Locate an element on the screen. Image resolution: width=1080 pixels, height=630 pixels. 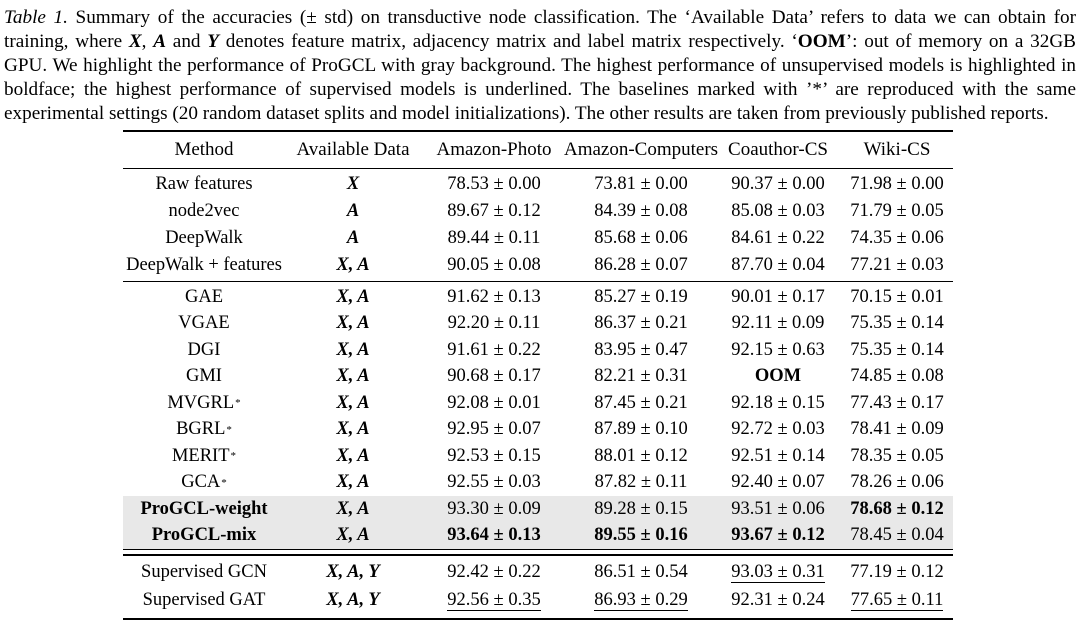
bottom-rule is located at coordinates (538, 618).